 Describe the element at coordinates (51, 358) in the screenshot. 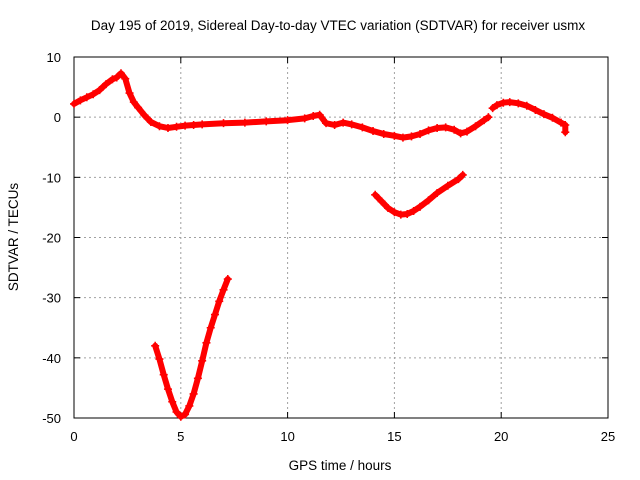

I see `y-tick-label: -40` at that location.